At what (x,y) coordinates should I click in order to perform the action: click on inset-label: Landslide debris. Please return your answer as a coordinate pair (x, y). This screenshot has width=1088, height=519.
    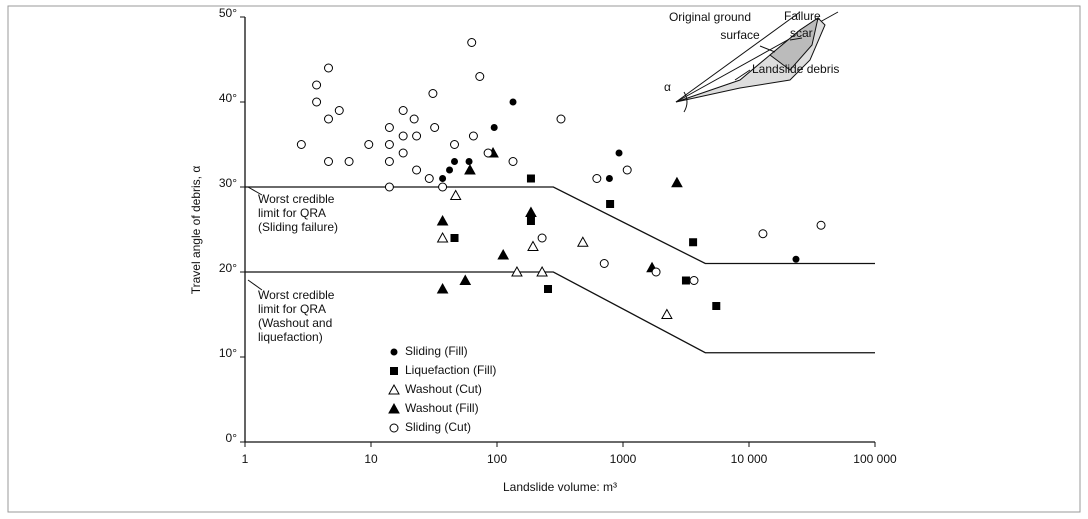
    Looking at the image, I should click on (795, 69).